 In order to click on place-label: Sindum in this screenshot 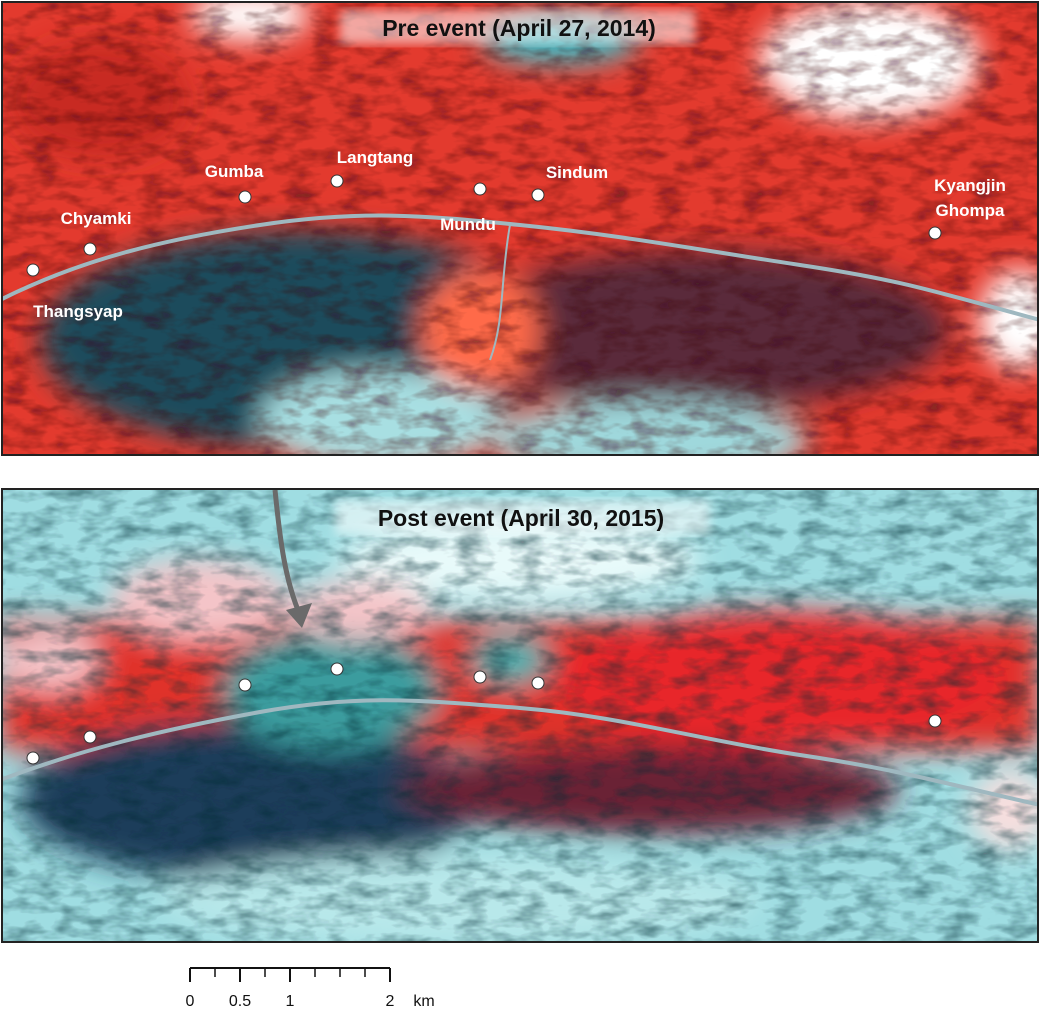, I will do `click(577, 172)`.